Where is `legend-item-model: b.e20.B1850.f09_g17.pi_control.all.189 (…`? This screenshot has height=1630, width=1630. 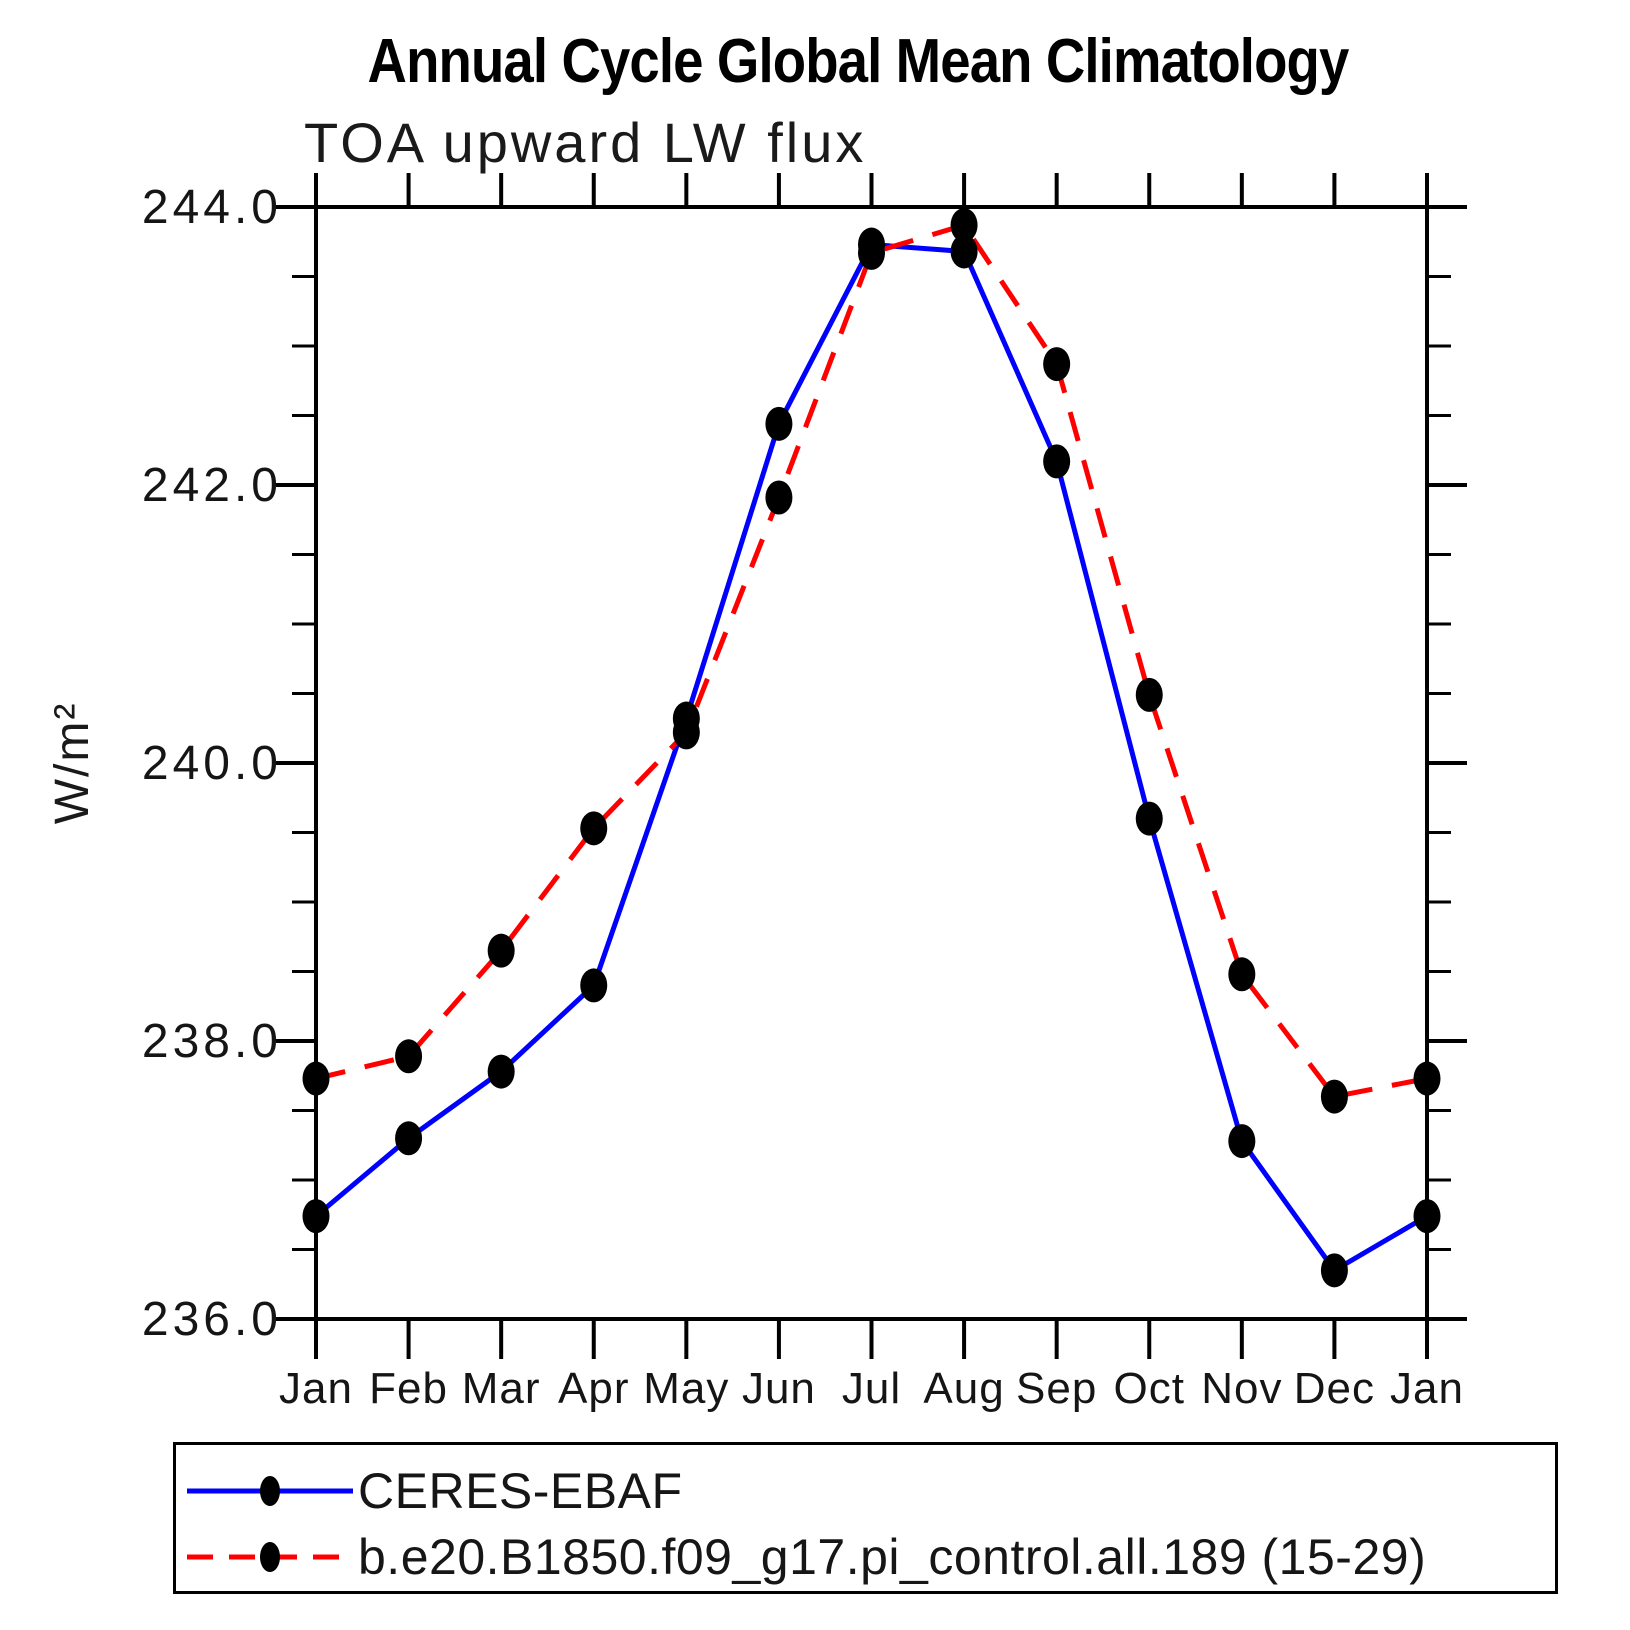
legend-item-model: b.e20.B1850.f09_g17.pi_control.all.189 (… is located at coordinates (805, 1557).